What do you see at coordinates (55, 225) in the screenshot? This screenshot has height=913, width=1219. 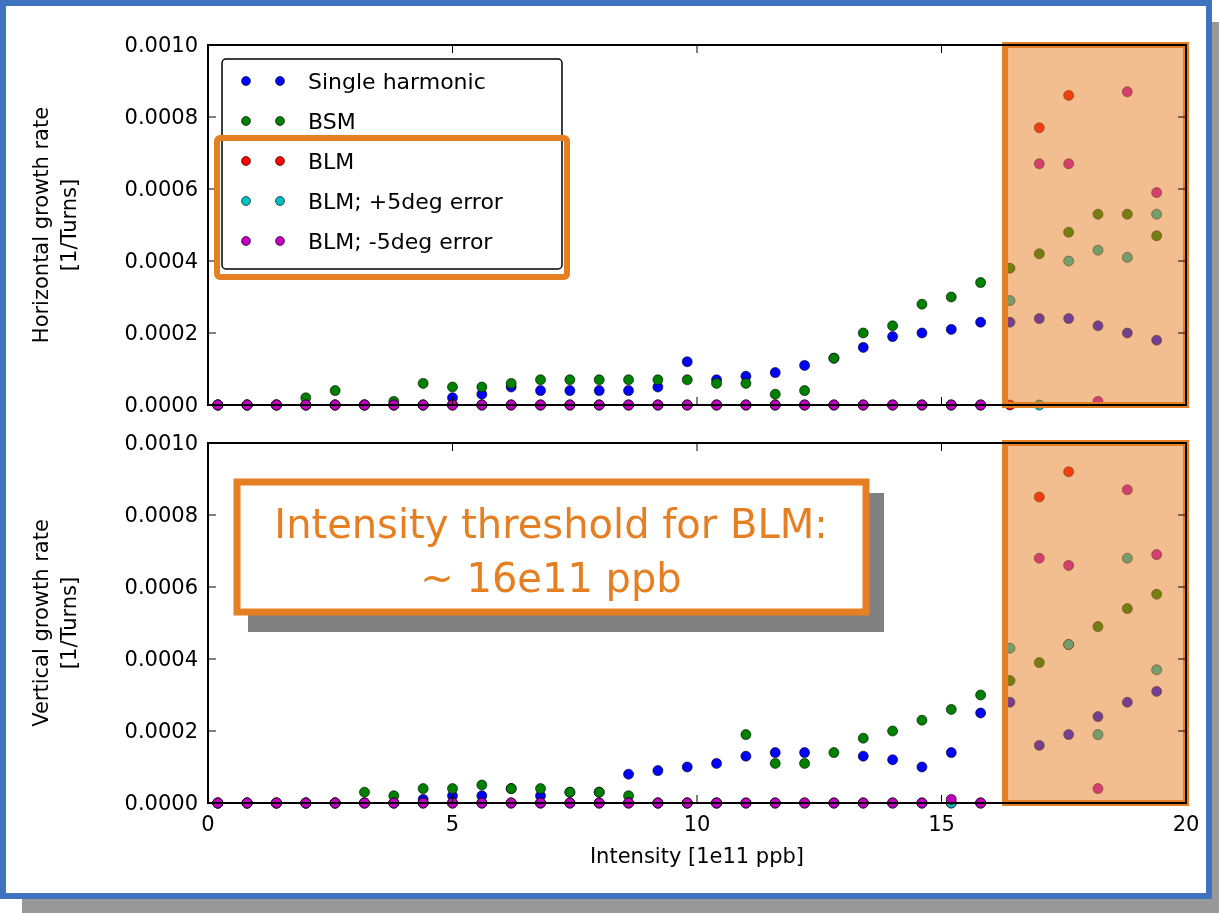 I see `y-axis-title: Horizontal growth rate [1/Turns]` at bounding box center [55, 225].